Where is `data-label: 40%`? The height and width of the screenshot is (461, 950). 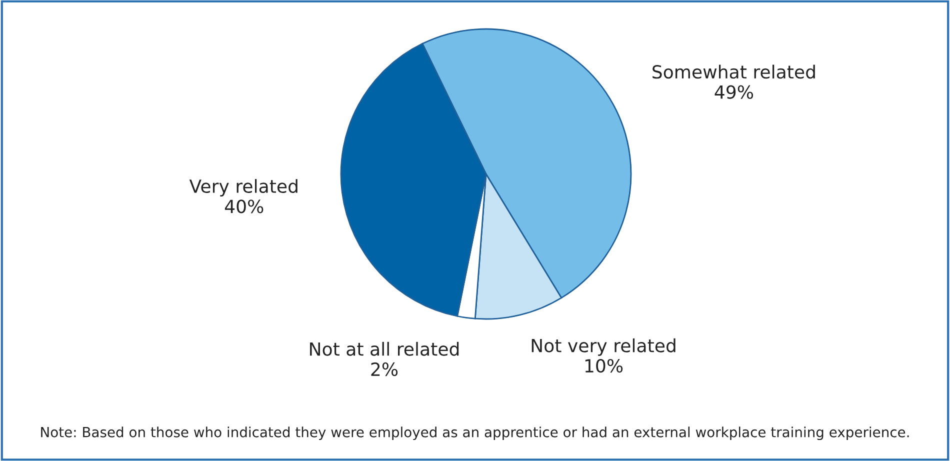
data-label: 40% is located at coordinates (244, 207).